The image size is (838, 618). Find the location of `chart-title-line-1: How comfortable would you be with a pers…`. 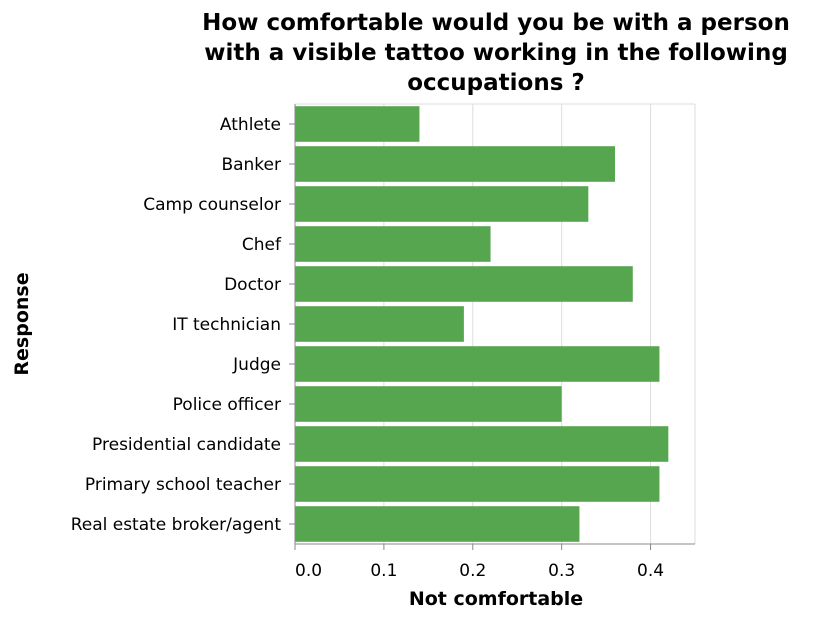

chart-title-line-1: How comfortable would you be with a pers… is located at coordinates (496, 23).